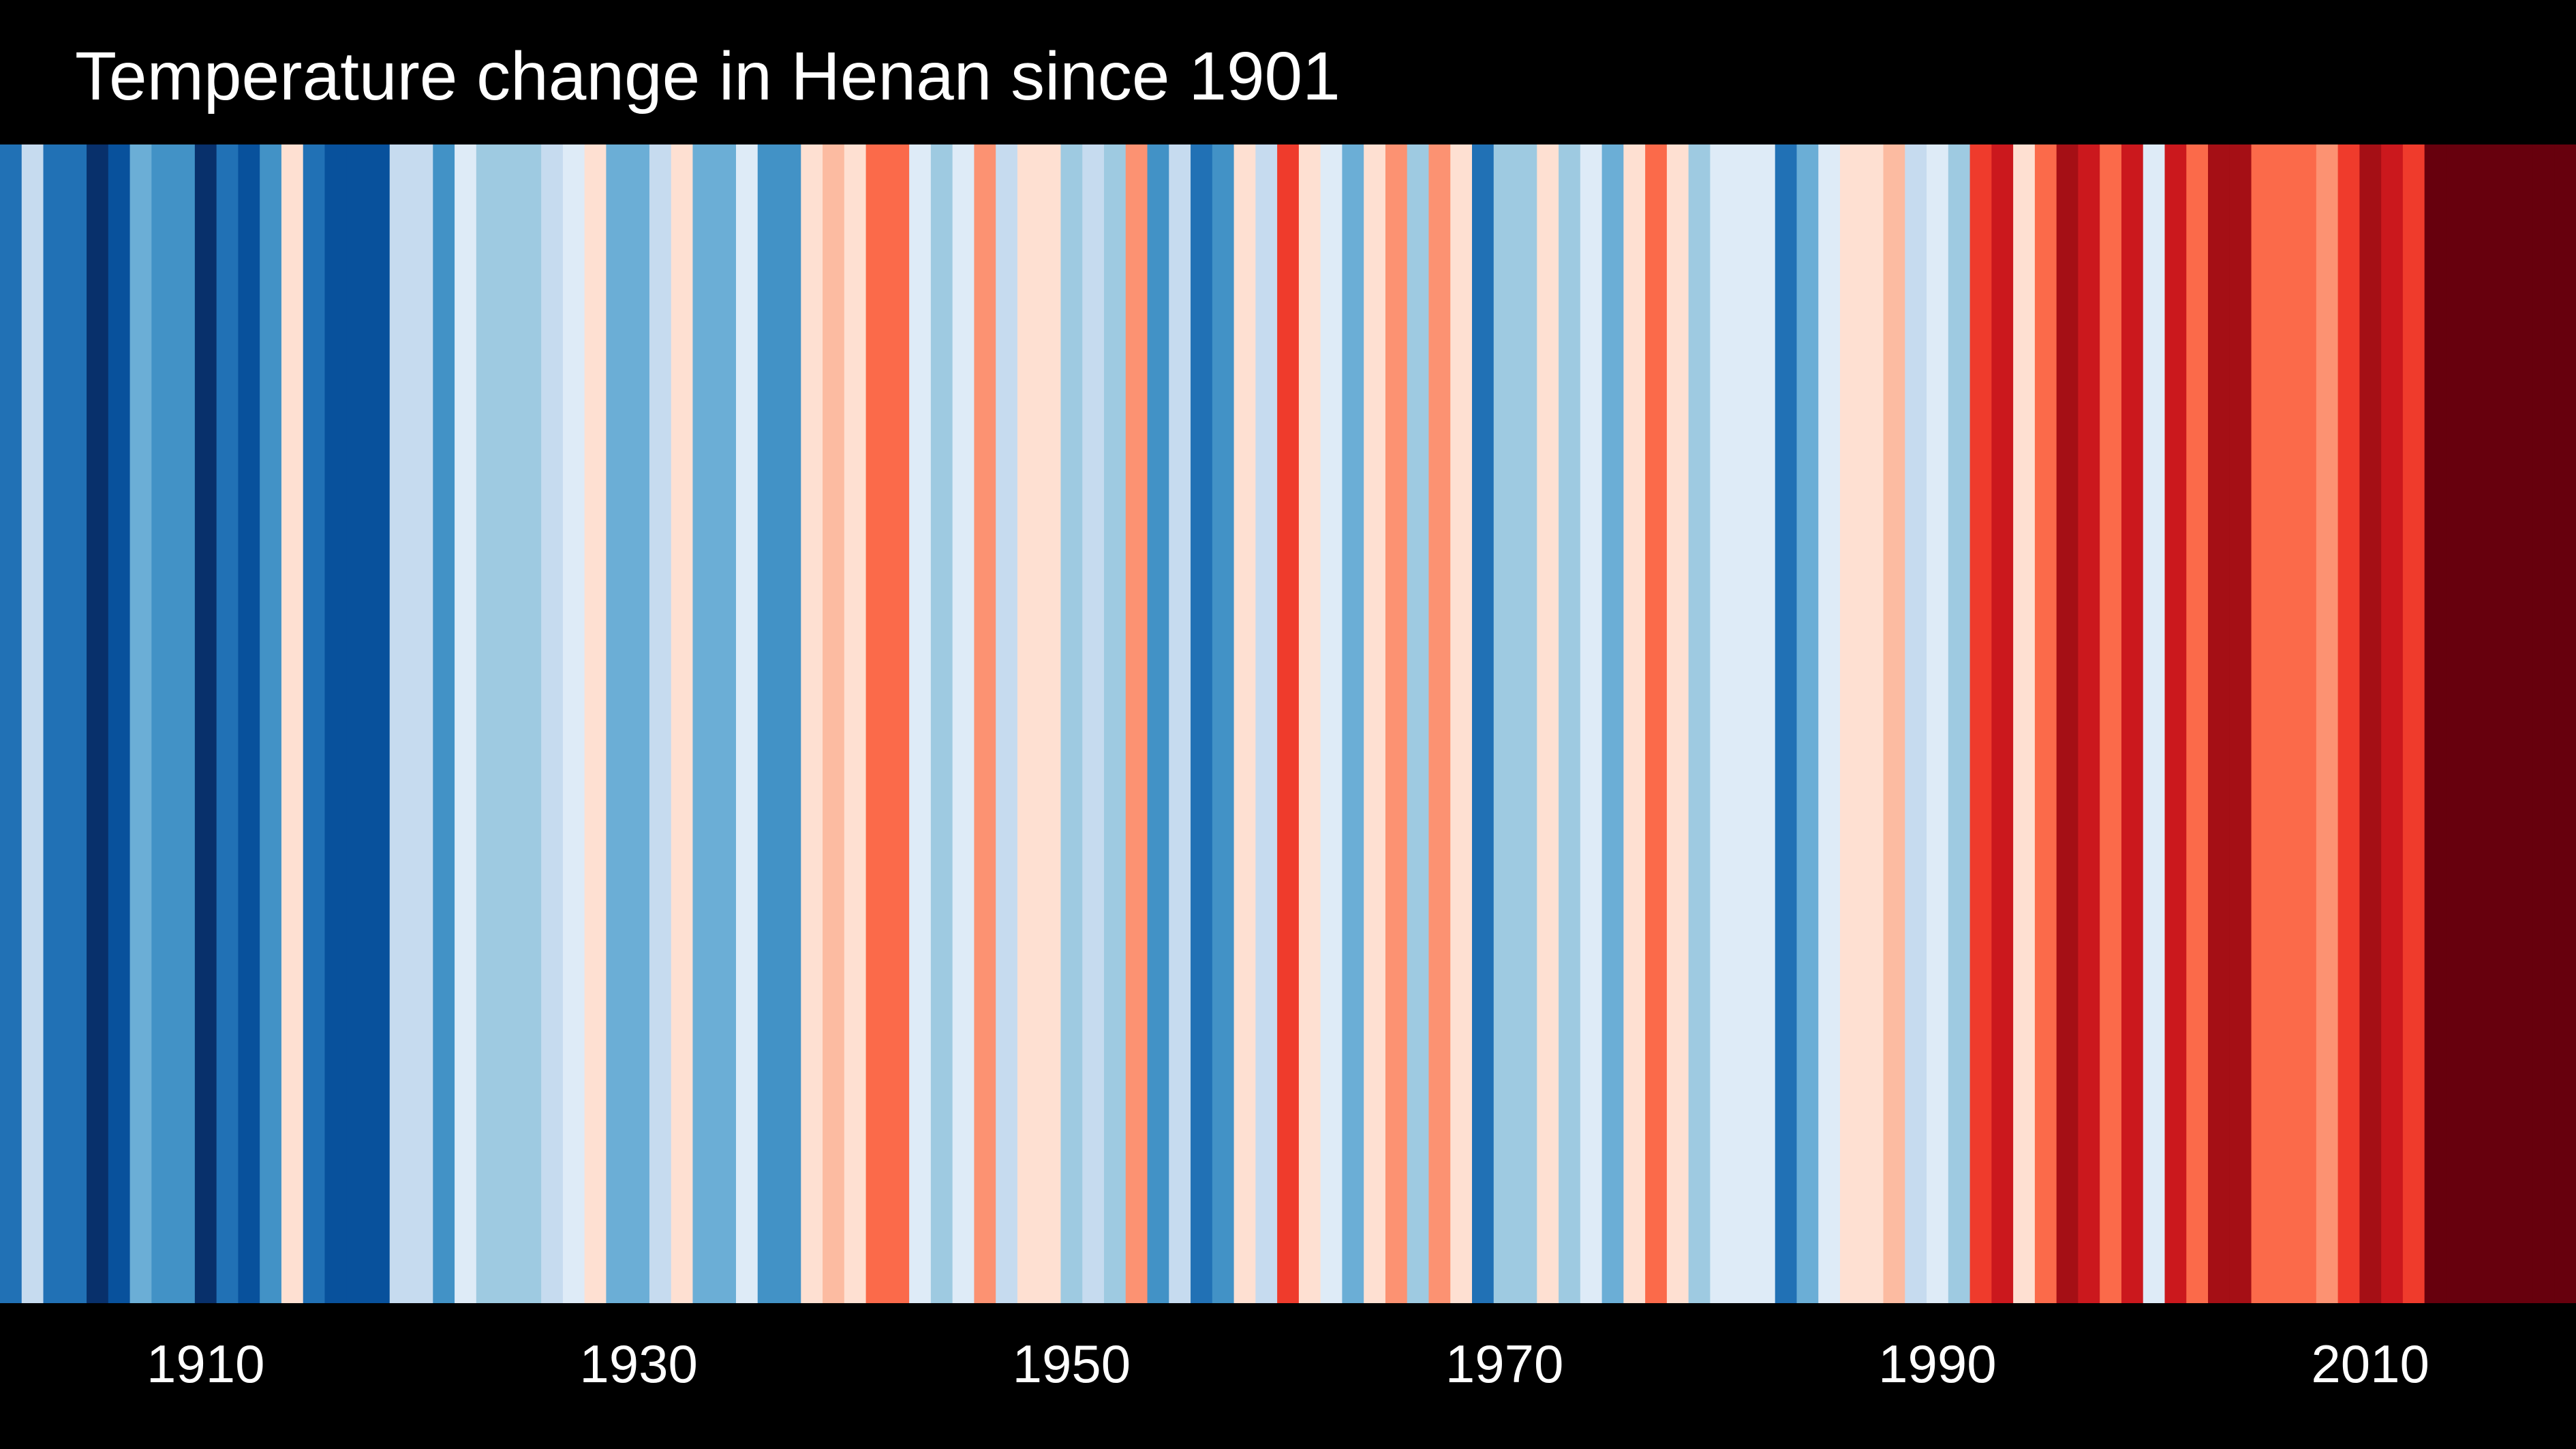 The image size is (2576, 1449). What do you see at coordinates (877, 723) in the screenshot?
I see `stripe-1941` at bounding box center [877, 723].